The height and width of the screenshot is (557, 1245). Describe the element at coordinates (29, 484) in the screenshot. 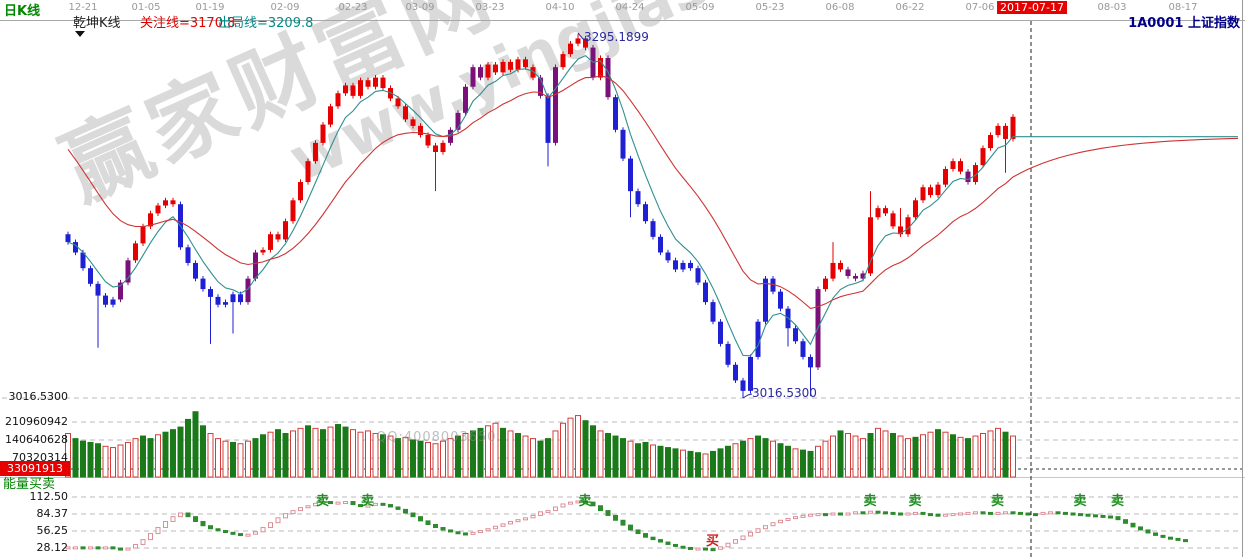

I see `indicator-title: 能量买卖` at that location.